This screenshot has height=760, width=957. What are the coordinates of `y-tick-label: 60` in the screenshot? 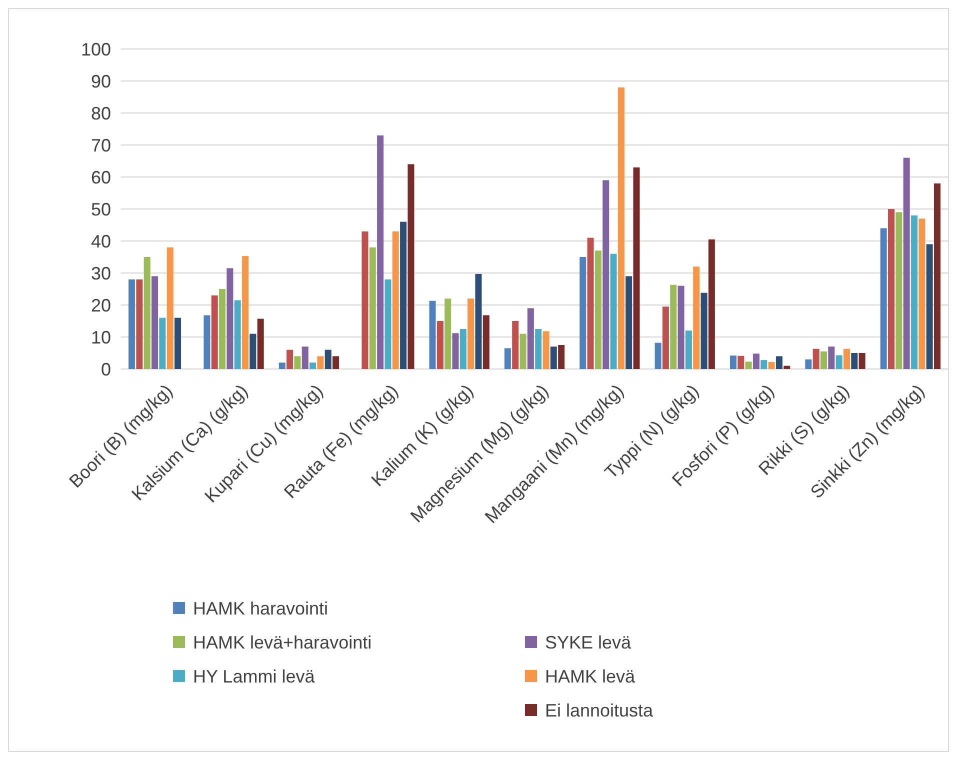 It's located at (100, 177).